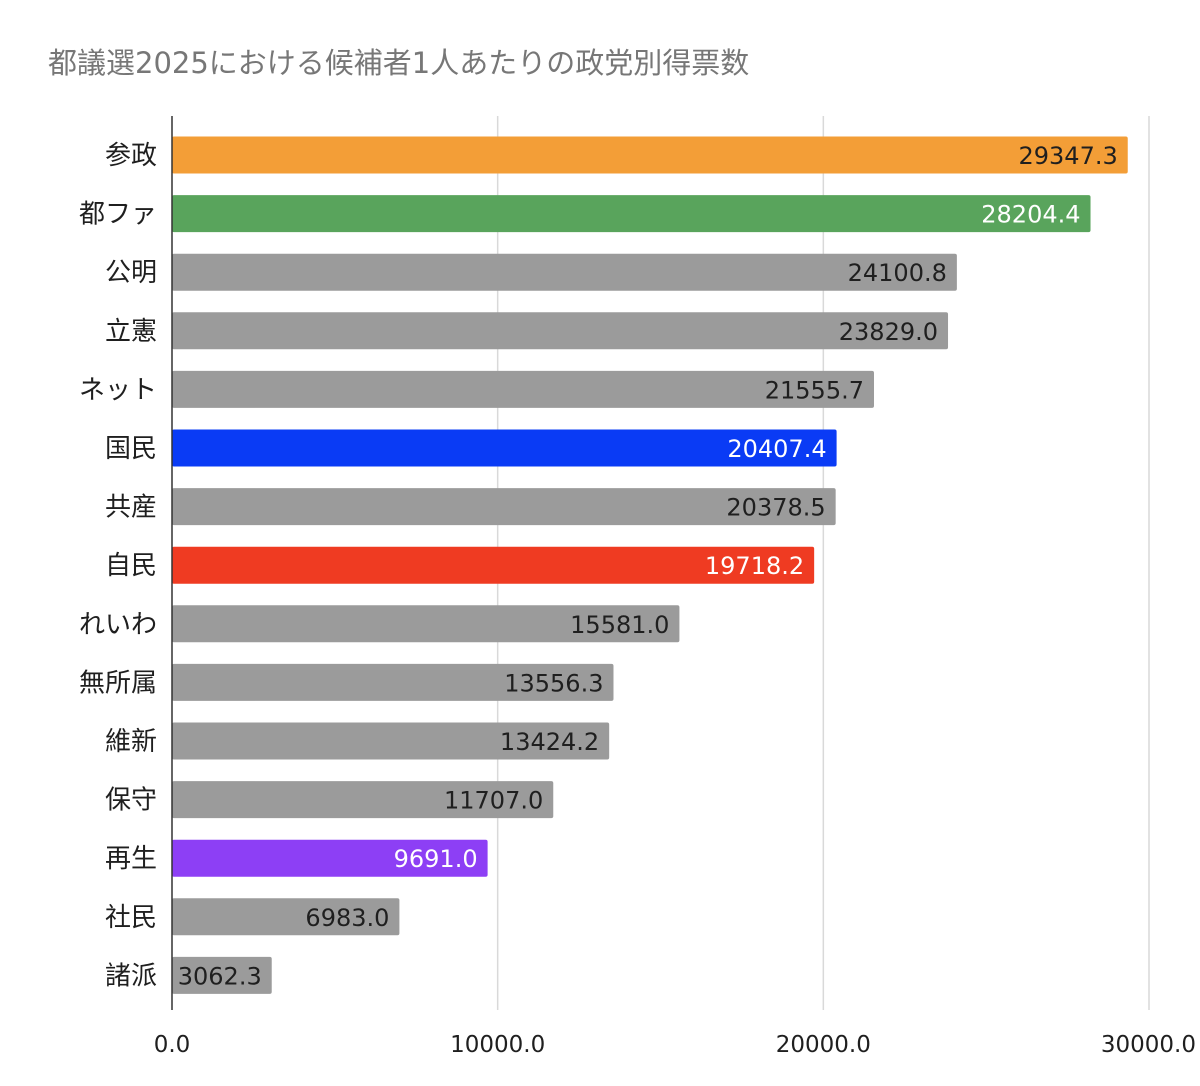 The image size is (1200, 1086). What do you see at coordinates (399, 63) in the screenshot?
I see `chart-title: 都議選2025における候補者1人あたりの政党別得票数` at bounding box center [399, 63].